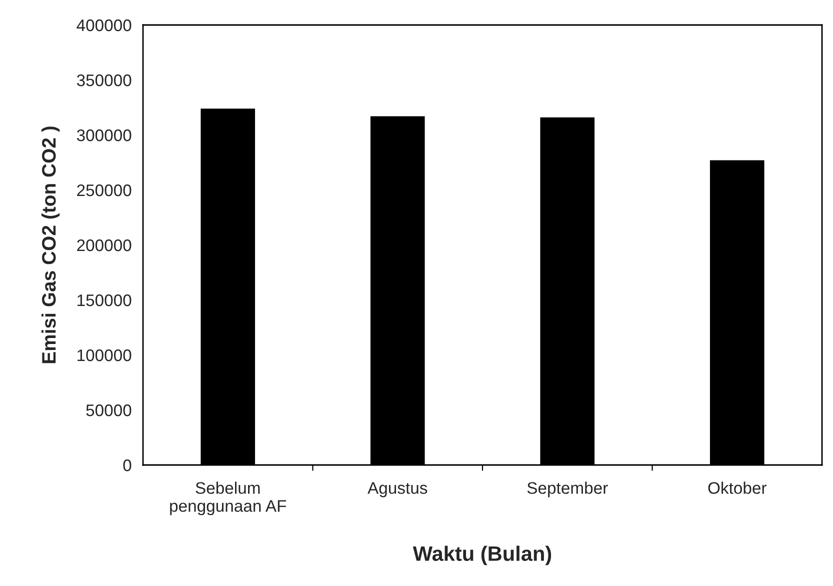  What do you see at coordinates (109, 410) in the screenshot?
I see `y-tick-label: 50000` at bounding box center [109, 410].